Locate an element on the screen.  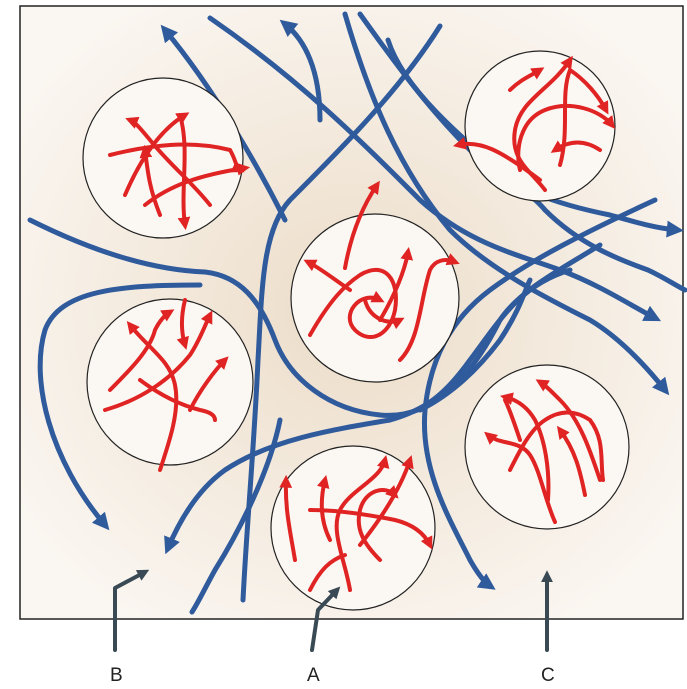
callout-label-a: A is located at coordinates (313, 675).